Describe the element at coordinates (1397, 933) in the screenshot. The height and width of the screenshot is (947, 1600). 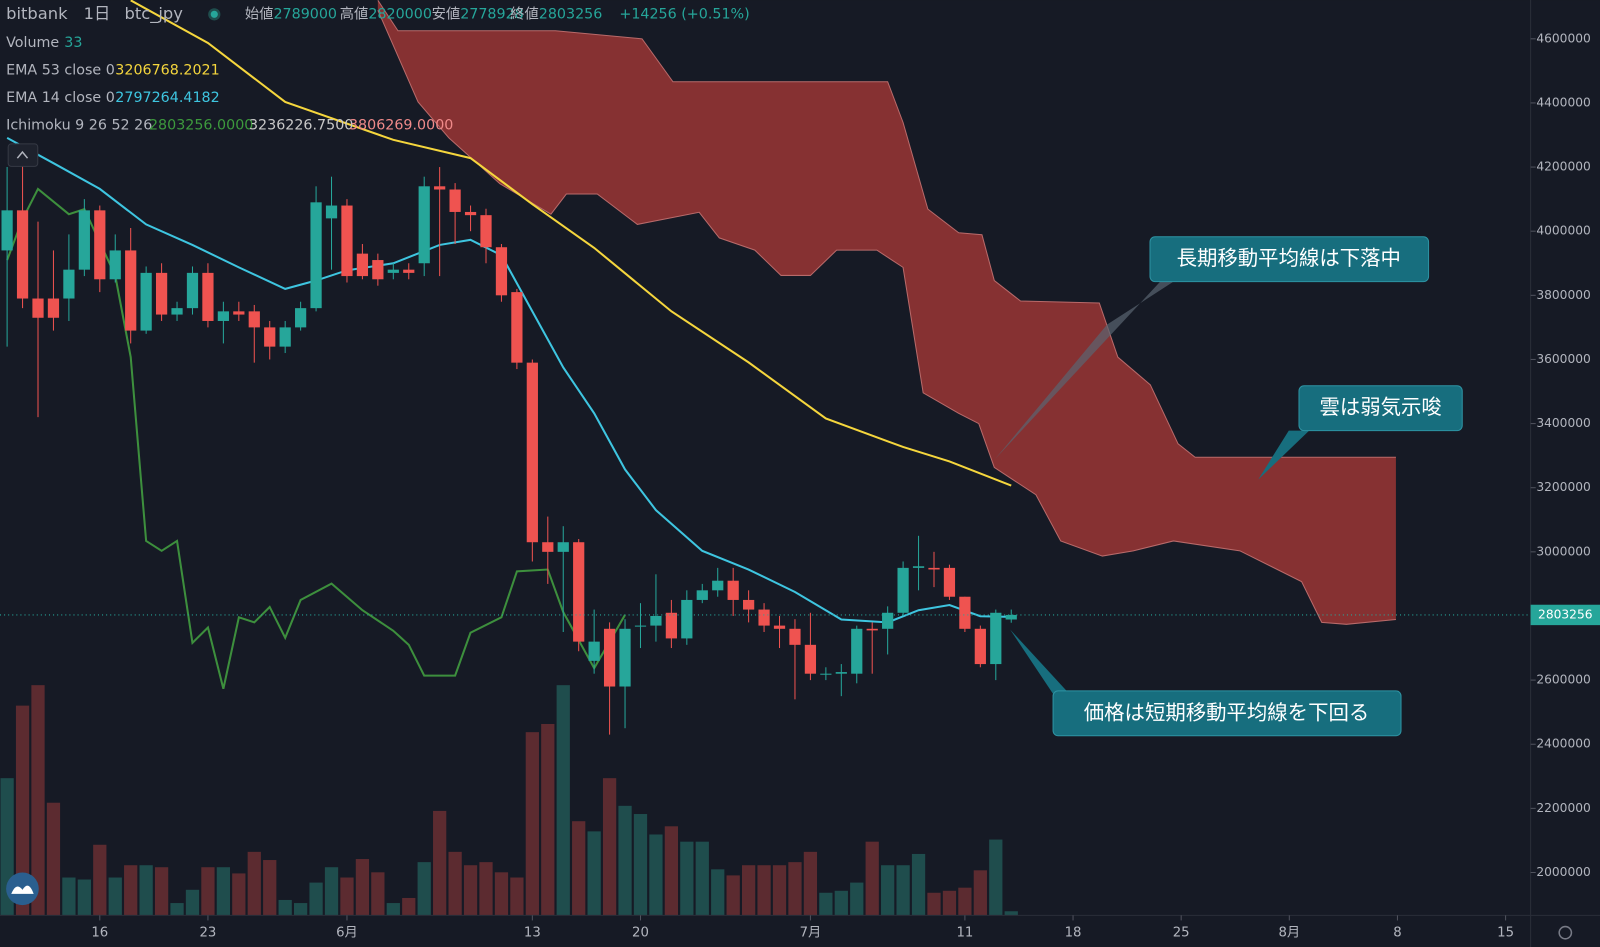
I see `x-tick-label: 8` at that location.